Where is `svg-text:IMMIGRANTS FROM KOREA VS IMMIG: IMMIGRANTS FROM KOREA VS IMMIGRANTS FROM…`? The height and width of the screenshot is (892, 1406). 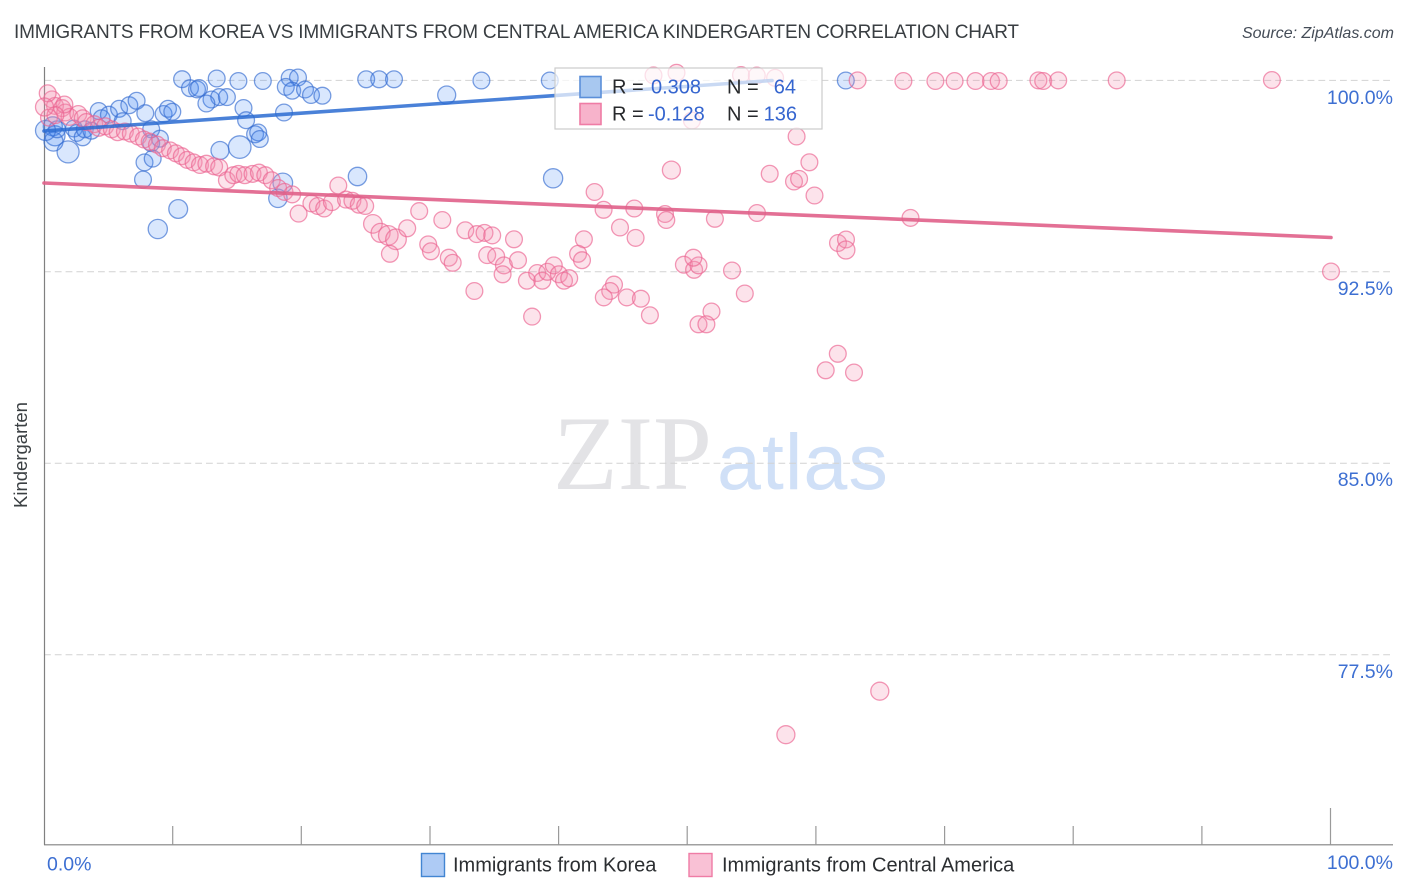
svg-text:IMMIGRANTS FROM KOREA VS IMMIG: IMMIGRANTS FROM KOREA VS IMMIGRANTS FROM… is located at coordinates (516, 32).